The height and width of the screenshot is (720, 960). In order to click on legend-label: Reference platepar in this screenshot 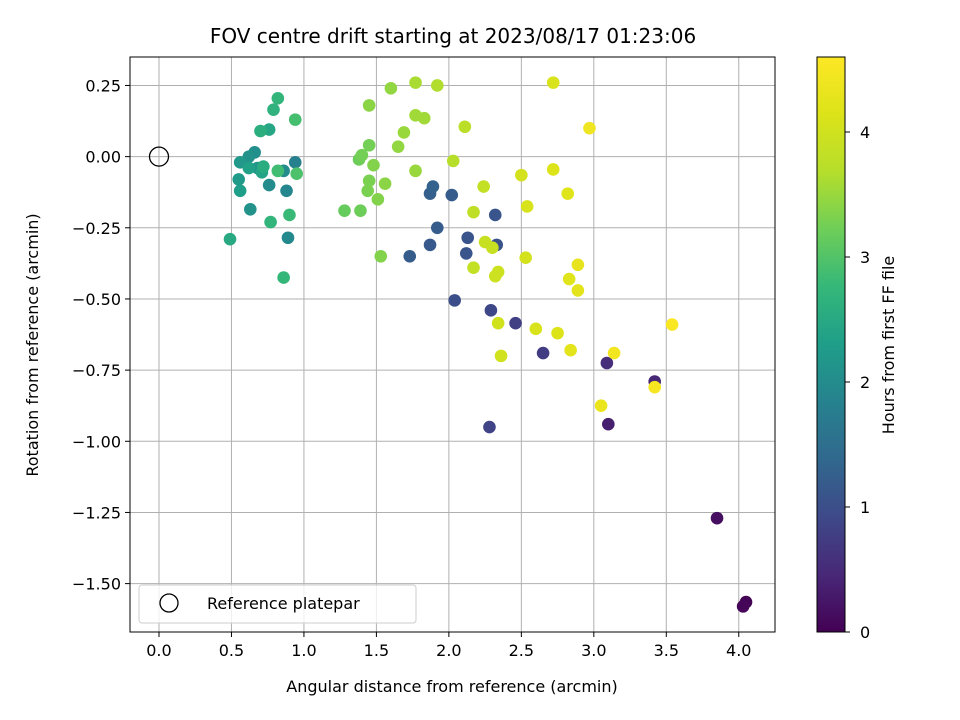, I will do `click(283, 603)`.